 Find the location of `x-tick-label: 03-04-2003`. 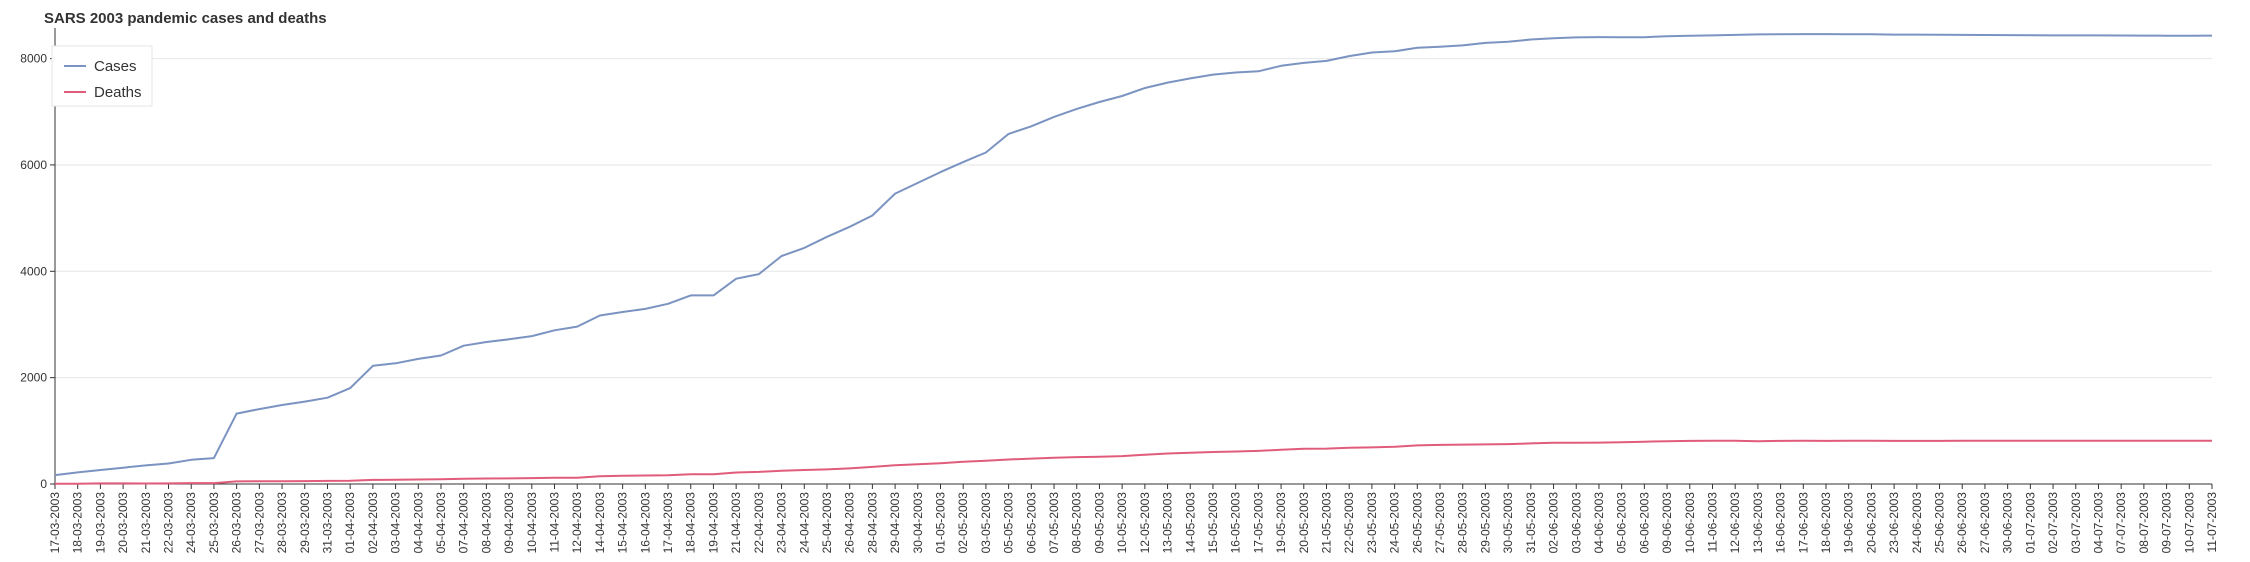

x-tick-label: 03-04-2003 is located at coordinates (396, 523).